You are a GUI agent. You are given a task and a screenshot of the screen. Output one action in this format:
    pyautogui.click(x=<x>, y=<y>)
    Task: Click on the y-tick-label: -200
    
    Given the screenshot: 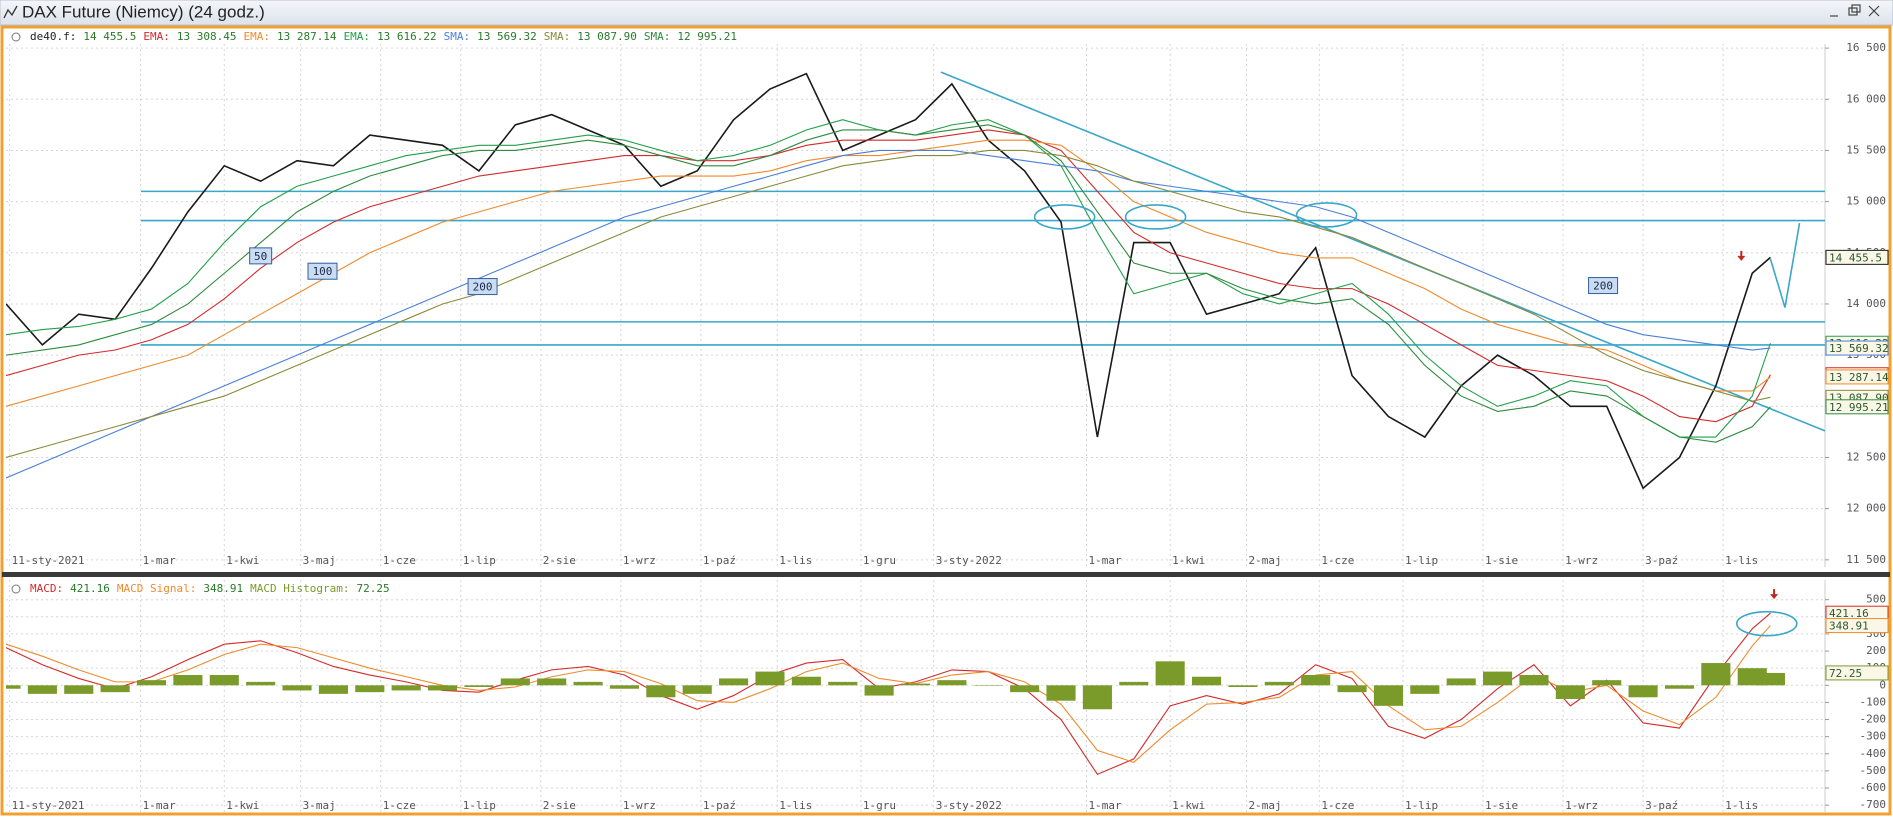 What is the action you would take?
    pyautogui.click(x=1873, y=719)
    